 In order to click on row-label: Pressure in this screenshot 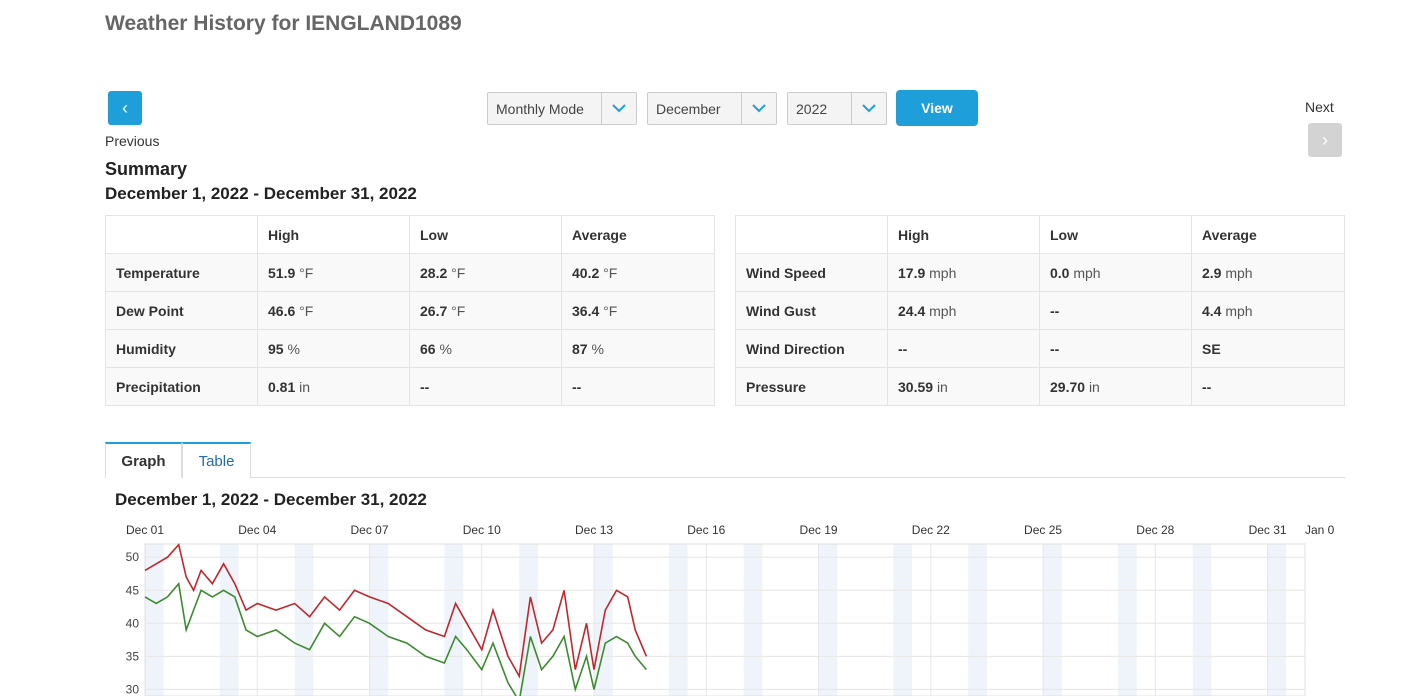, I will do `click(811, 386)`.